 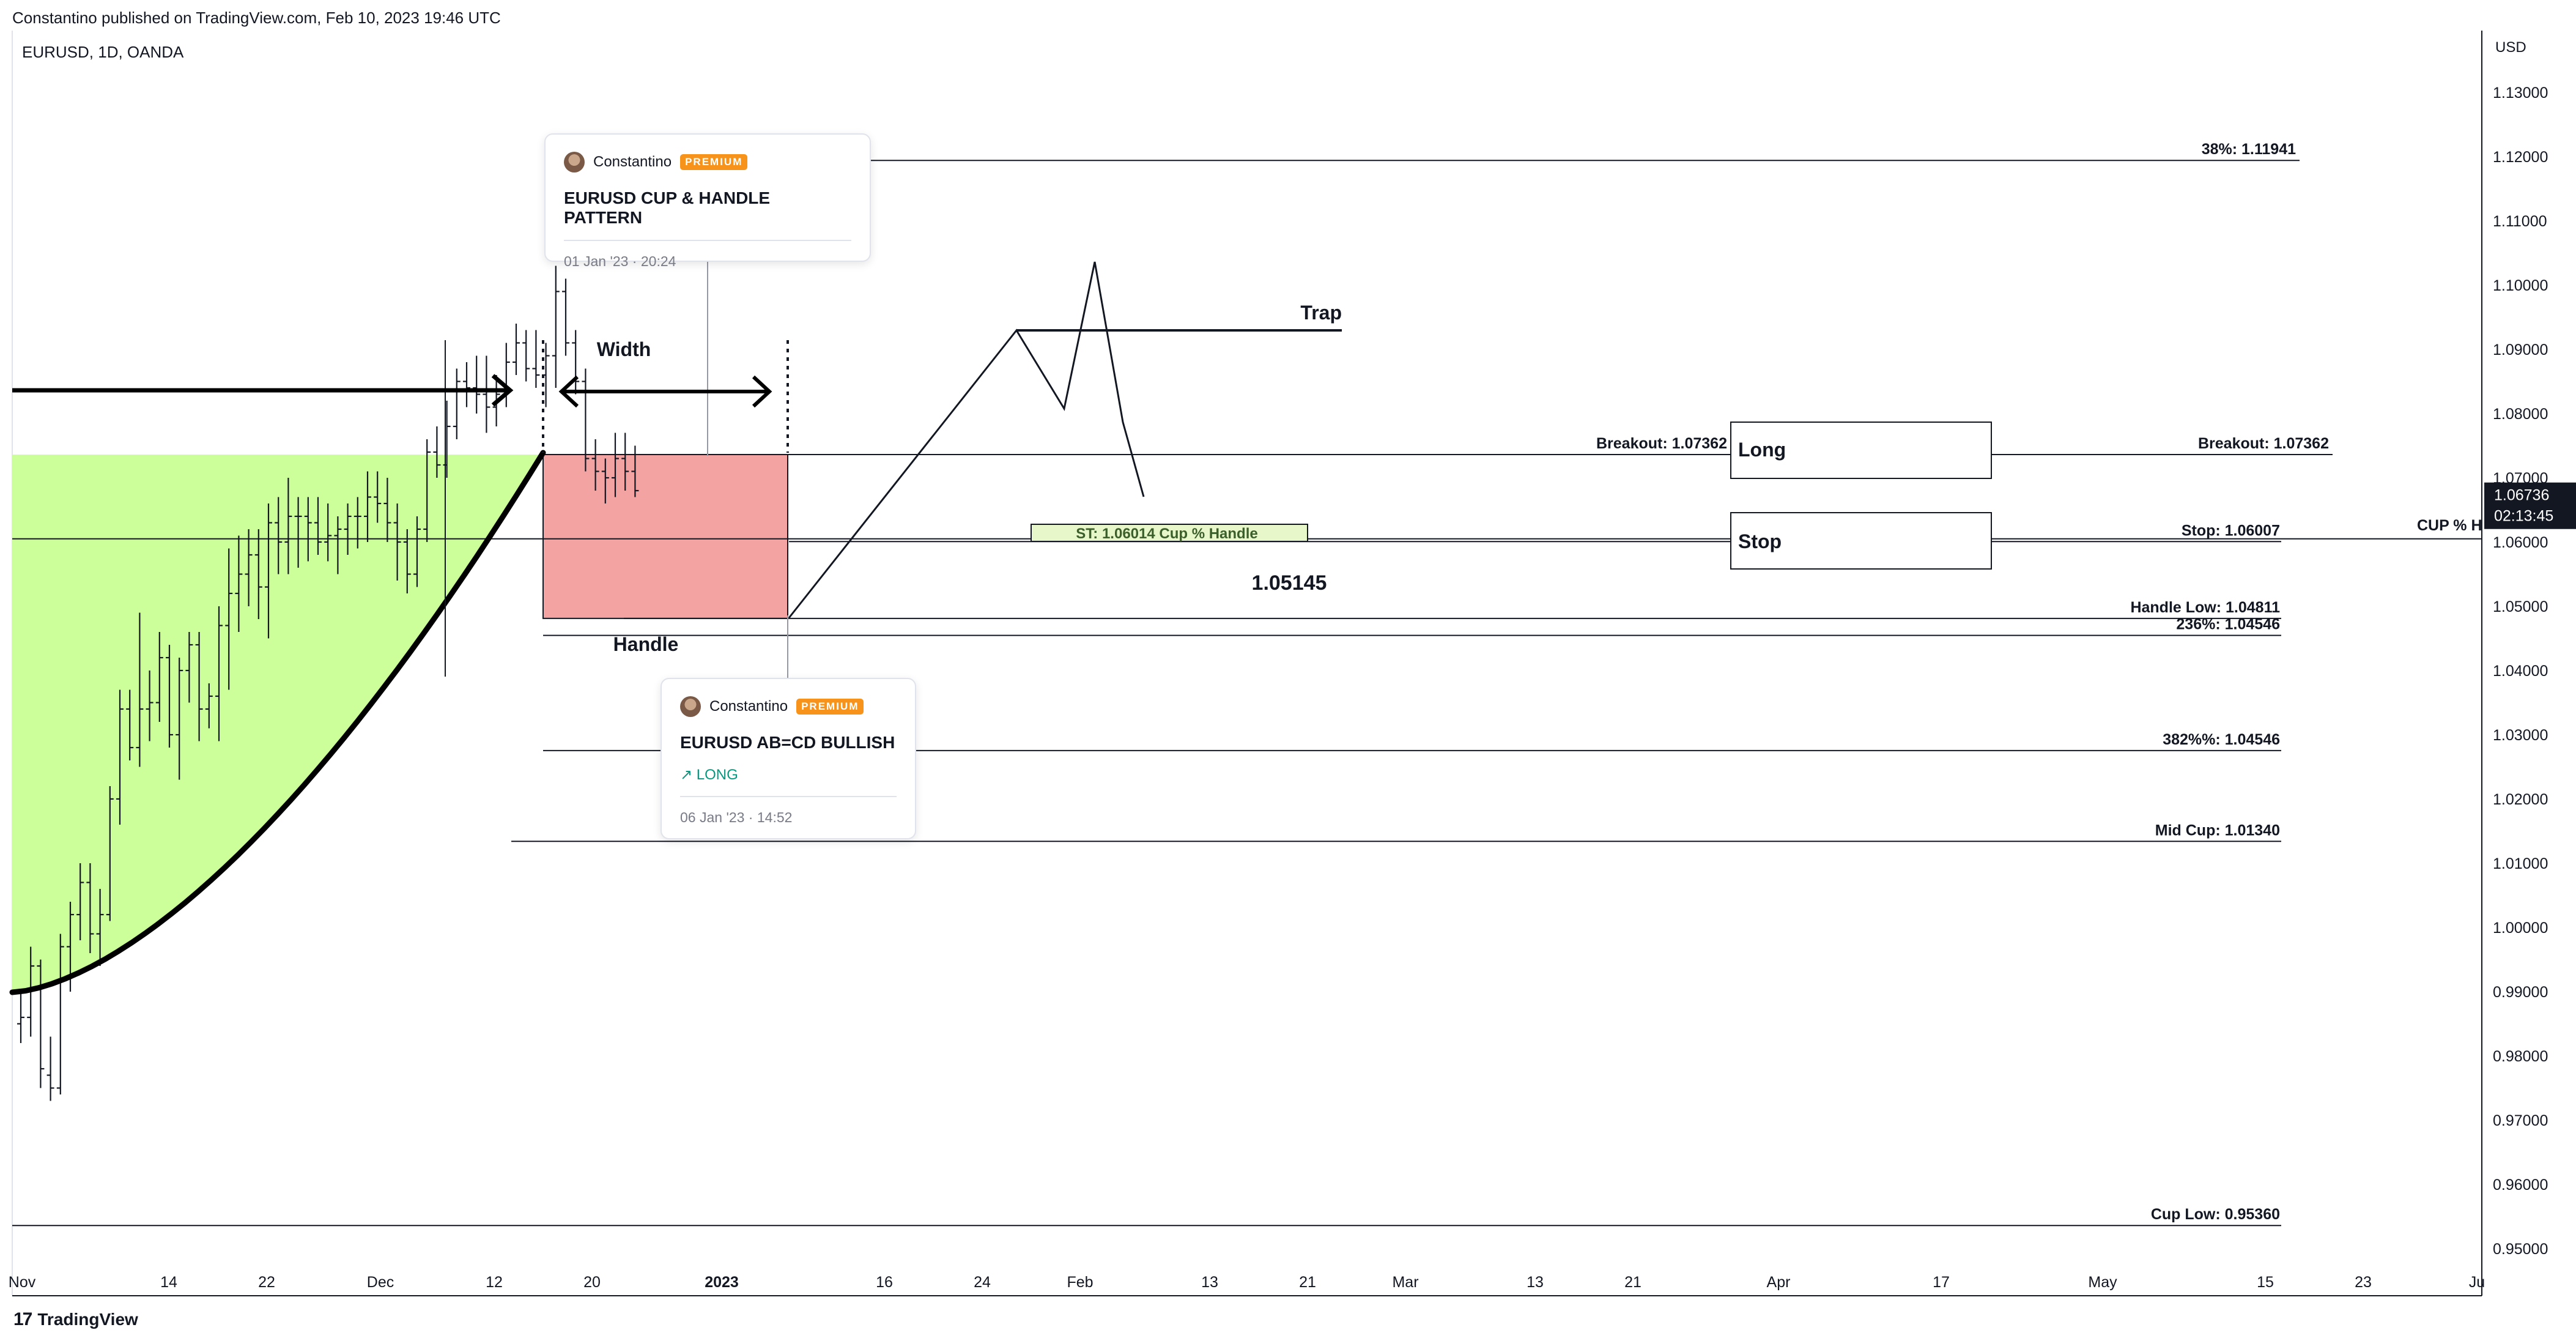 What do you see at coordinates (2231, 530) in the screenshot?
I see `label-stop: Stop: 1.06007` at bounding box center [2231, 530].